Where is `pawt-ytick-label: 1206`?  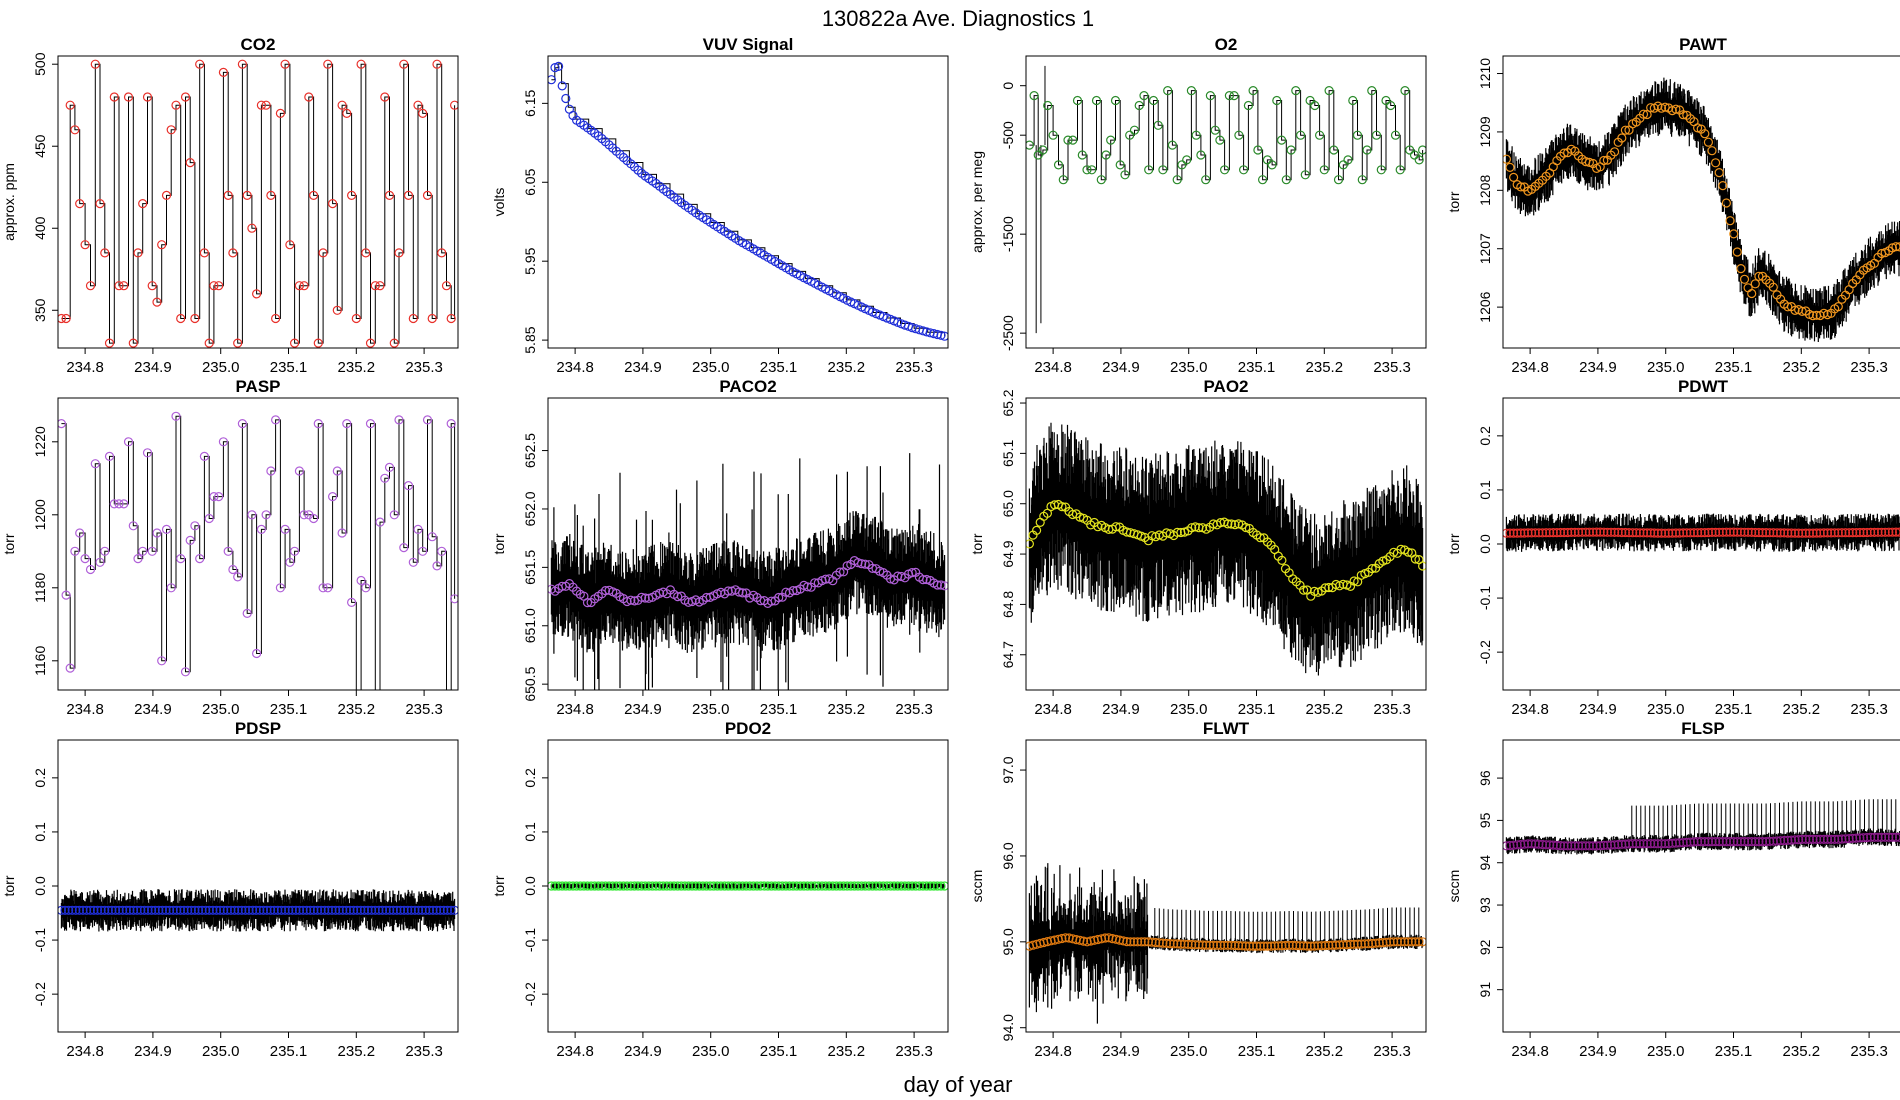
pawt-ytick-label: 1206 is located at coordinates (1485, 306).